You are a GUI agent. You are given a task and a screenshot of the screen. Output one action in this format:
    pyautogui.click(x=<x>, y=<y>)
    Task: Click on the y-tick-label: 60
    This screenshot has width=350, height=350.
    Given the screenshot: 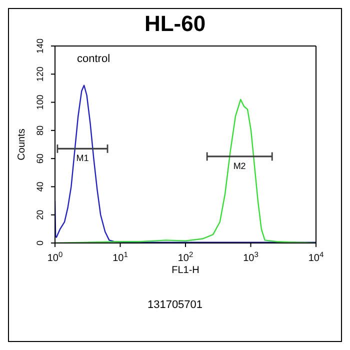 What is the action you would take?
    pyautogui.click(x=40, y=159)
    